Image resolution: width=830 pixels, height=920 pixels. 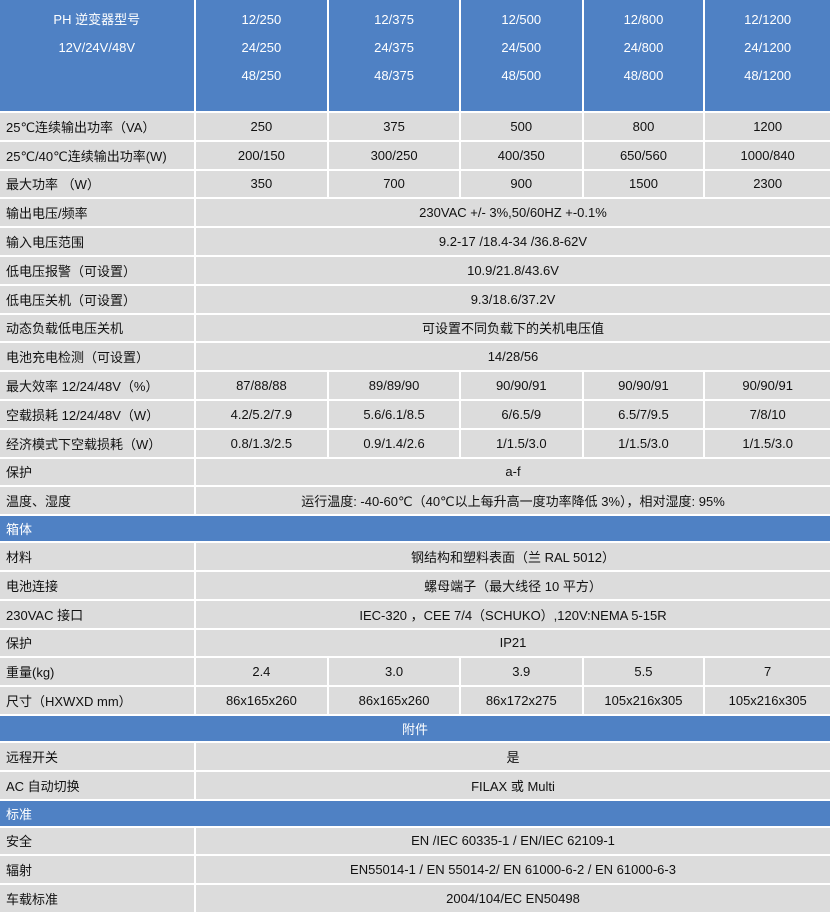 What do you see at coordinates (97, 556) in the screenshot?
I see `row-label: 材料` at bounding box center [97, 556].